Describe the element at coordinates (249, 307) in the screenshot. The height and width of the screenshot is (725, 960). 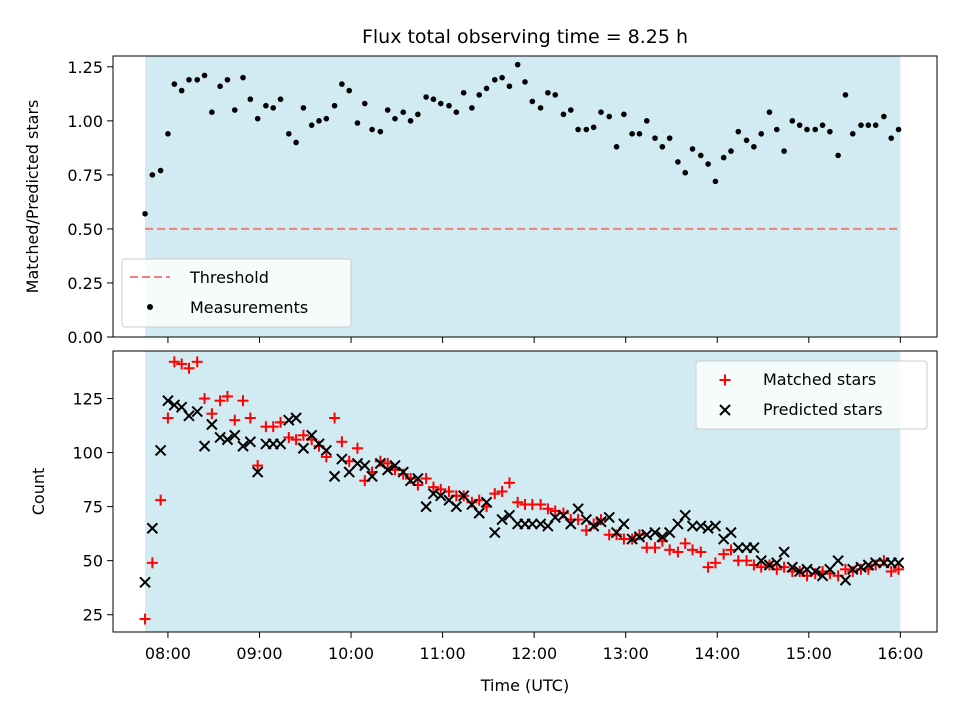
I see `legend-measurements-label: Measurements` at that location.